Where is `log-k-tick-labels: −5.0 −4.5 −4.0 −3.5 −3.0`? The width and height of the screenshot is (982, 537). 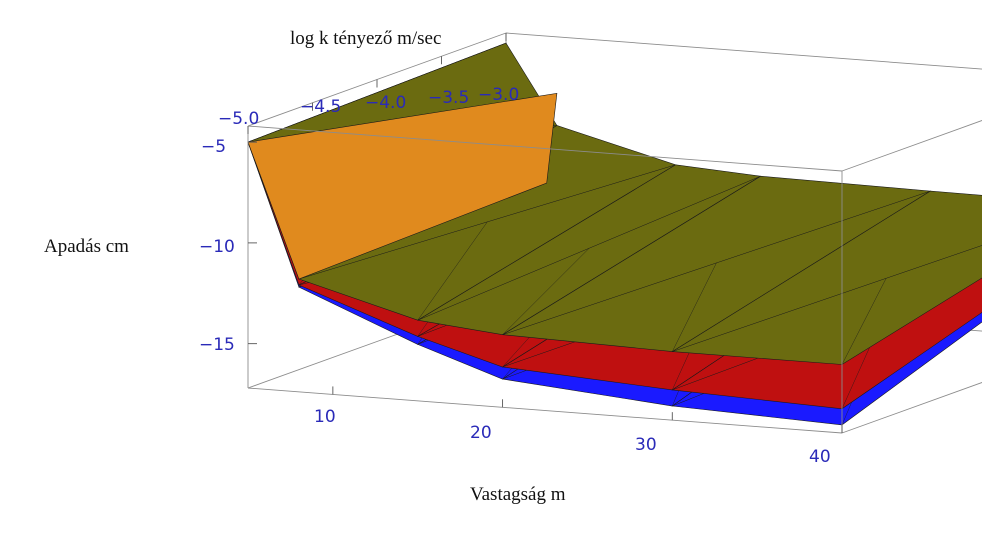 log-k-tick-labels: −5.0 −4.5 −4.0 −3.5 −3.0 is located at coordinates (368, 107).